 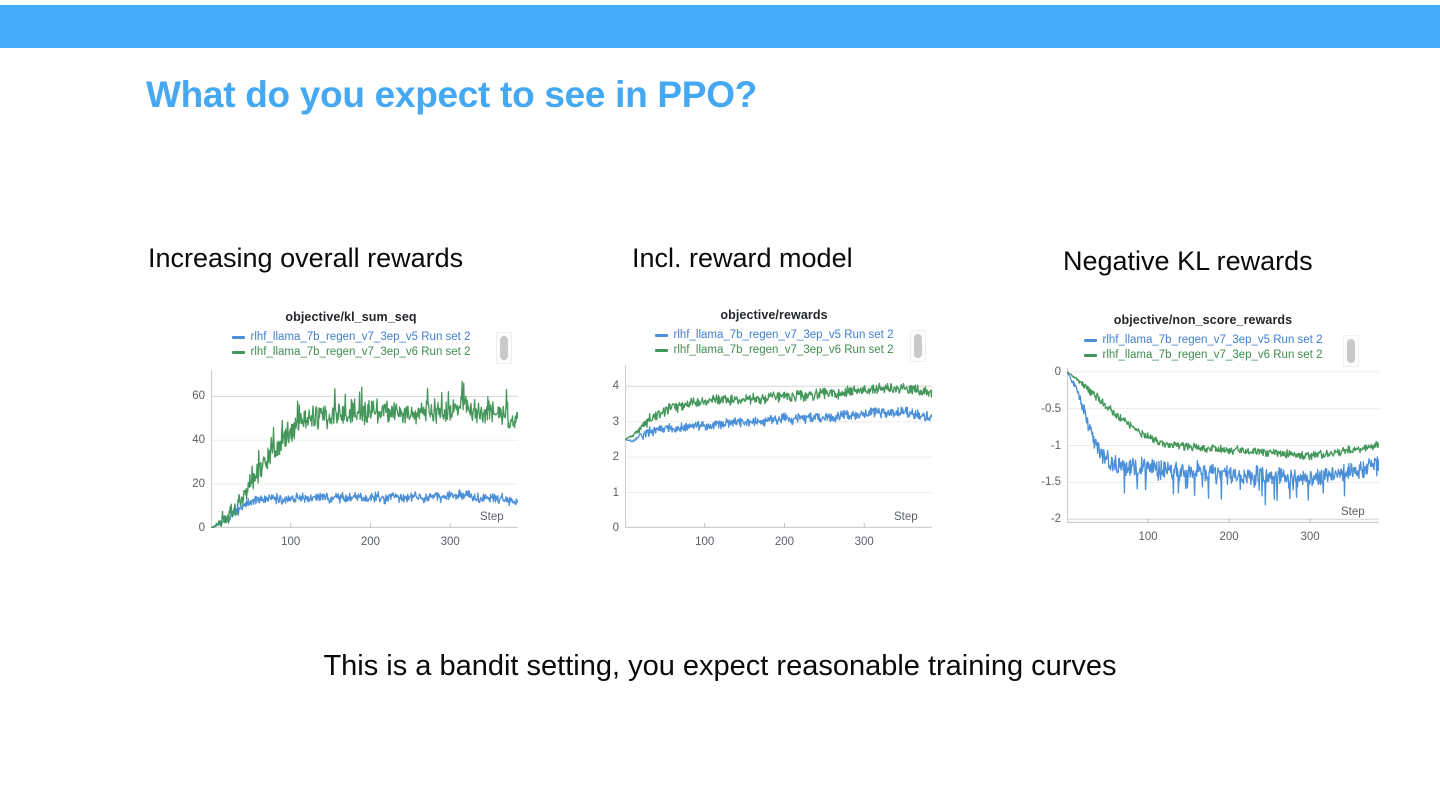 What do you see at coordinates (1055, 519) in the screenshot?
I see `y-axis-tick-label: -2` at bounding box center [1055, 519].